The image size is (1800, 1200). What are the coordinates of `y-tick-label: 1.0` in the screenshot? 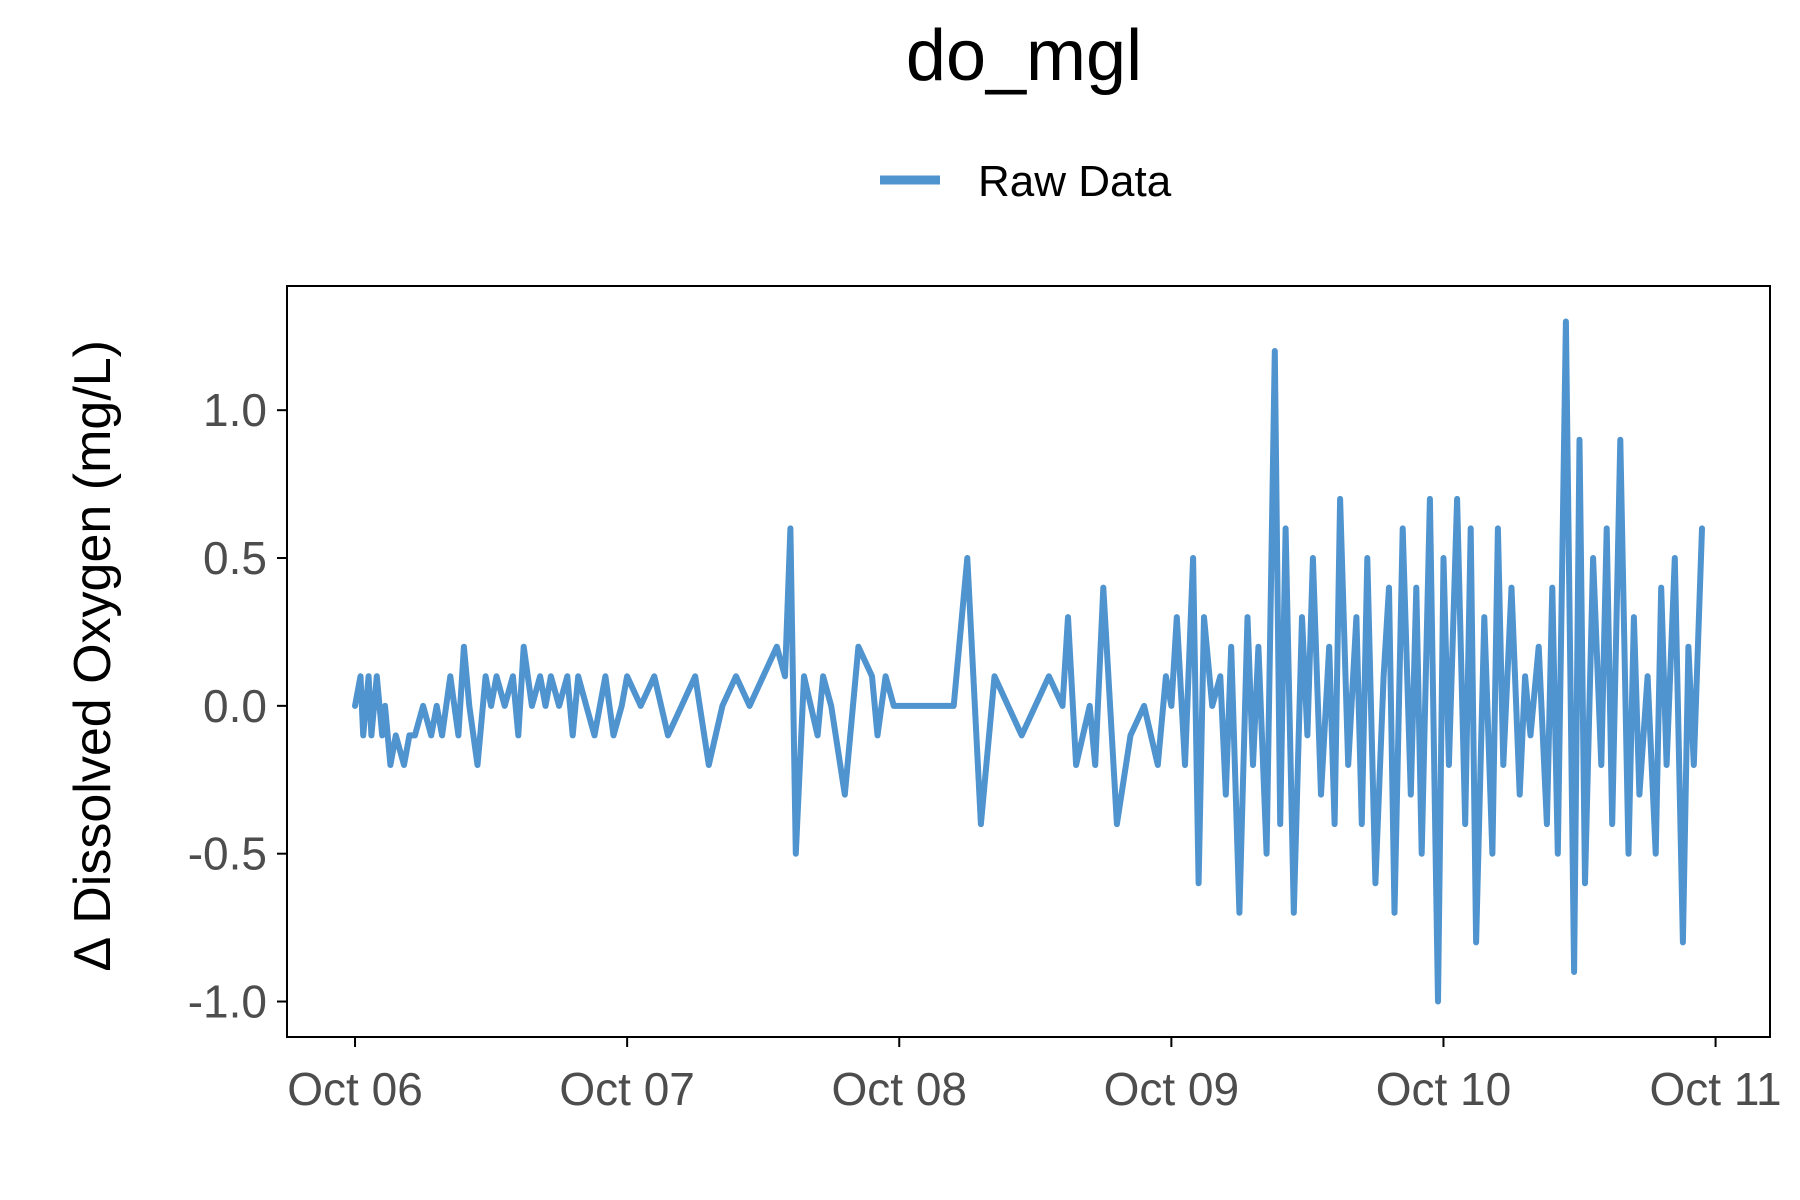 It's located at (235, 410).